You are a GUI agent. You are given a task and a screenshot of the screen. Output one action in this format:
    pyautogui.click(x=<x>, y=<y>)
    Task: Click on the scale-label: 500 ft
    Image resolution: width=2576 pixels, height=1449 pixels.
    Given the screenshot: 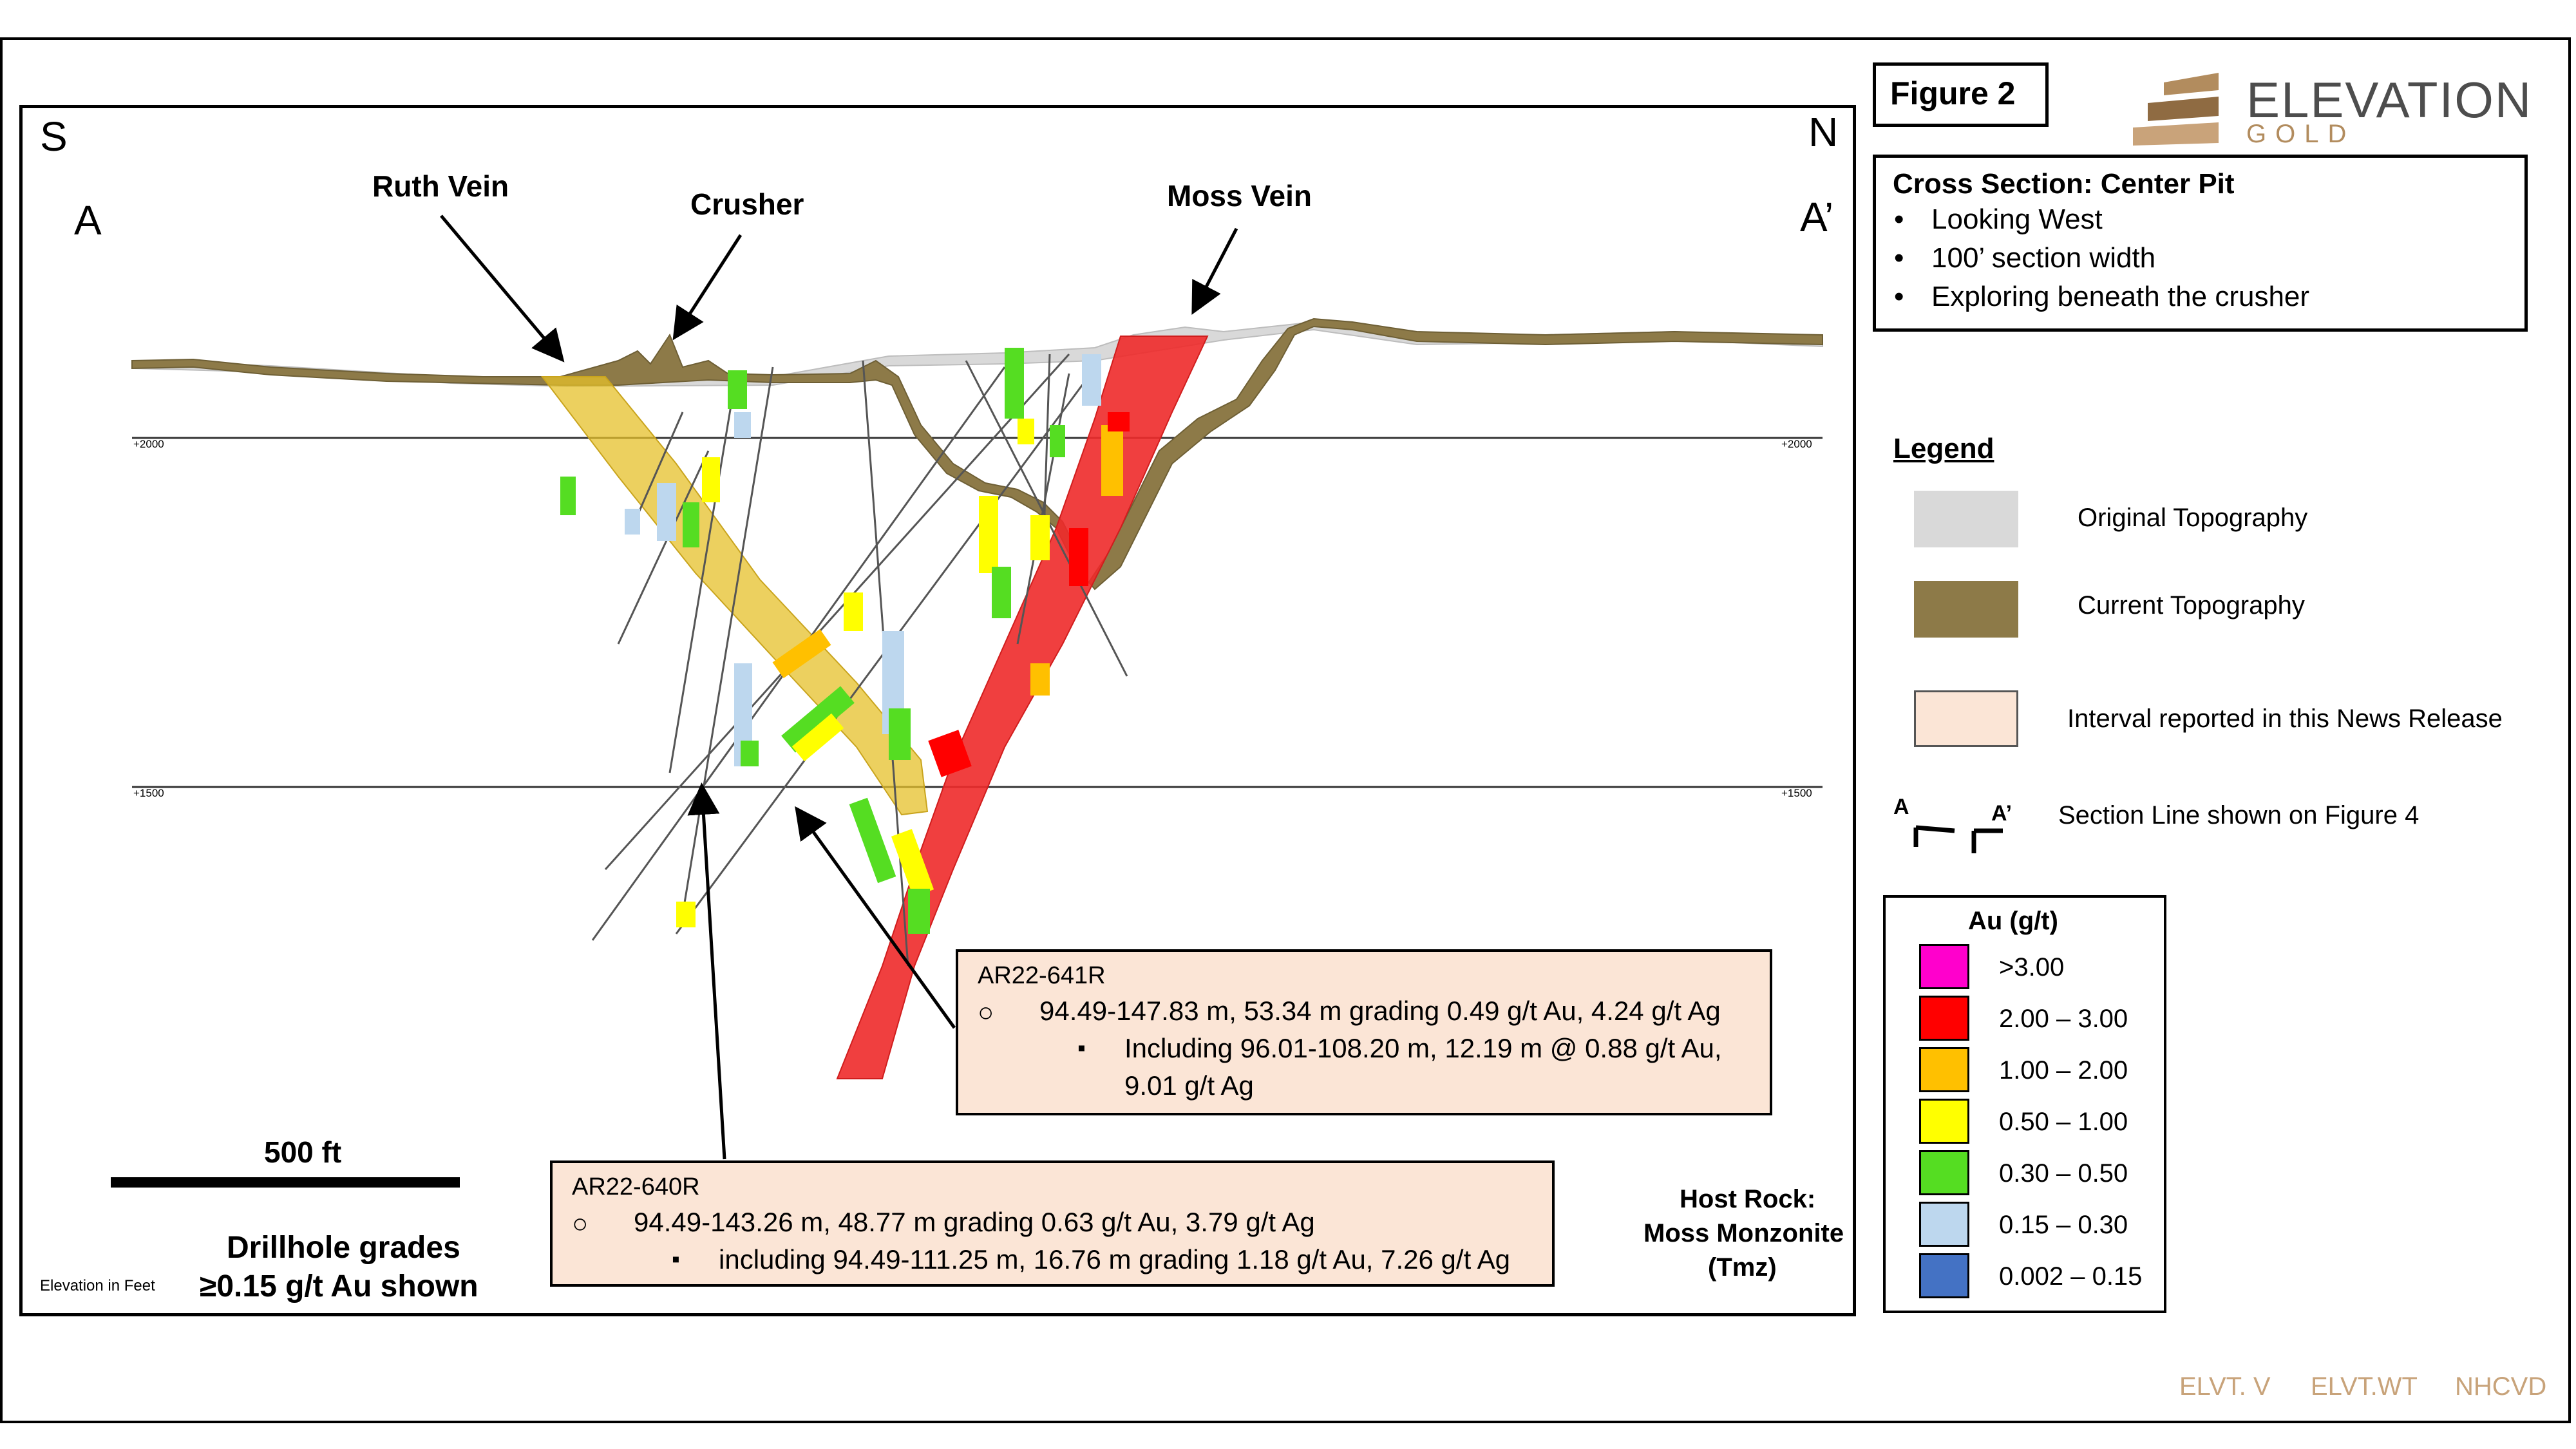 What is the action you would take?
    pyautogui.click(x=303, y=1152)
    